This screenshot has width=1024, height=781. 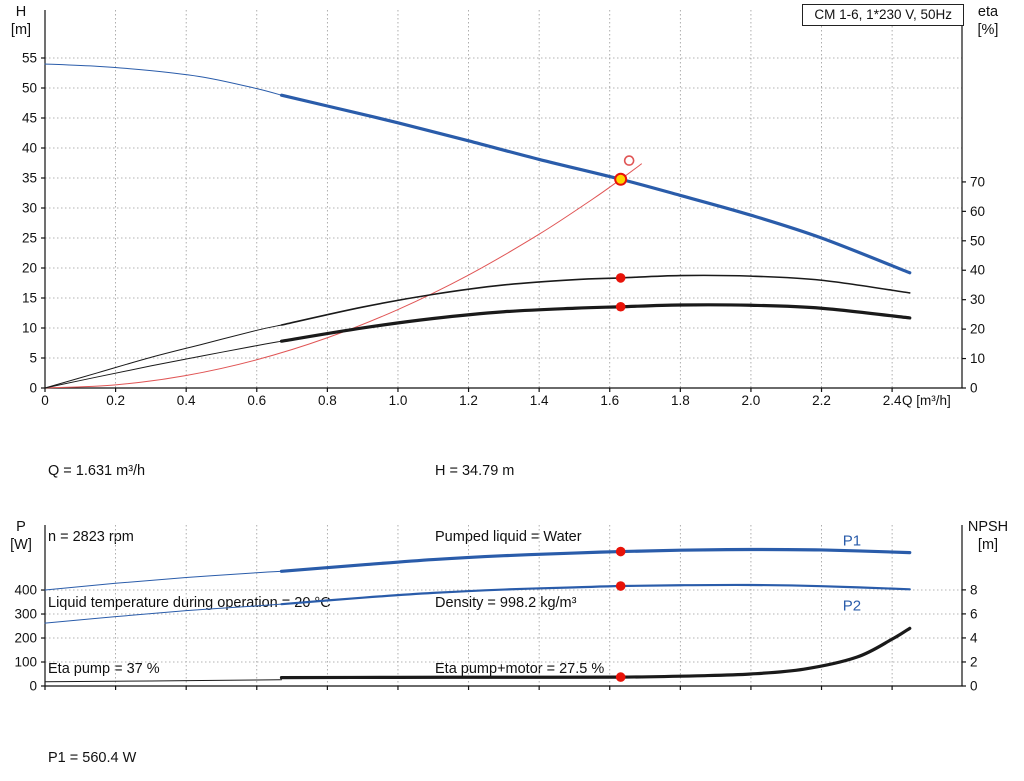 What do you see at coordinates (926, 400) in the screenshot?
I see `x-axis-label: Q [m³/h]` at bounding box center [926, 400].